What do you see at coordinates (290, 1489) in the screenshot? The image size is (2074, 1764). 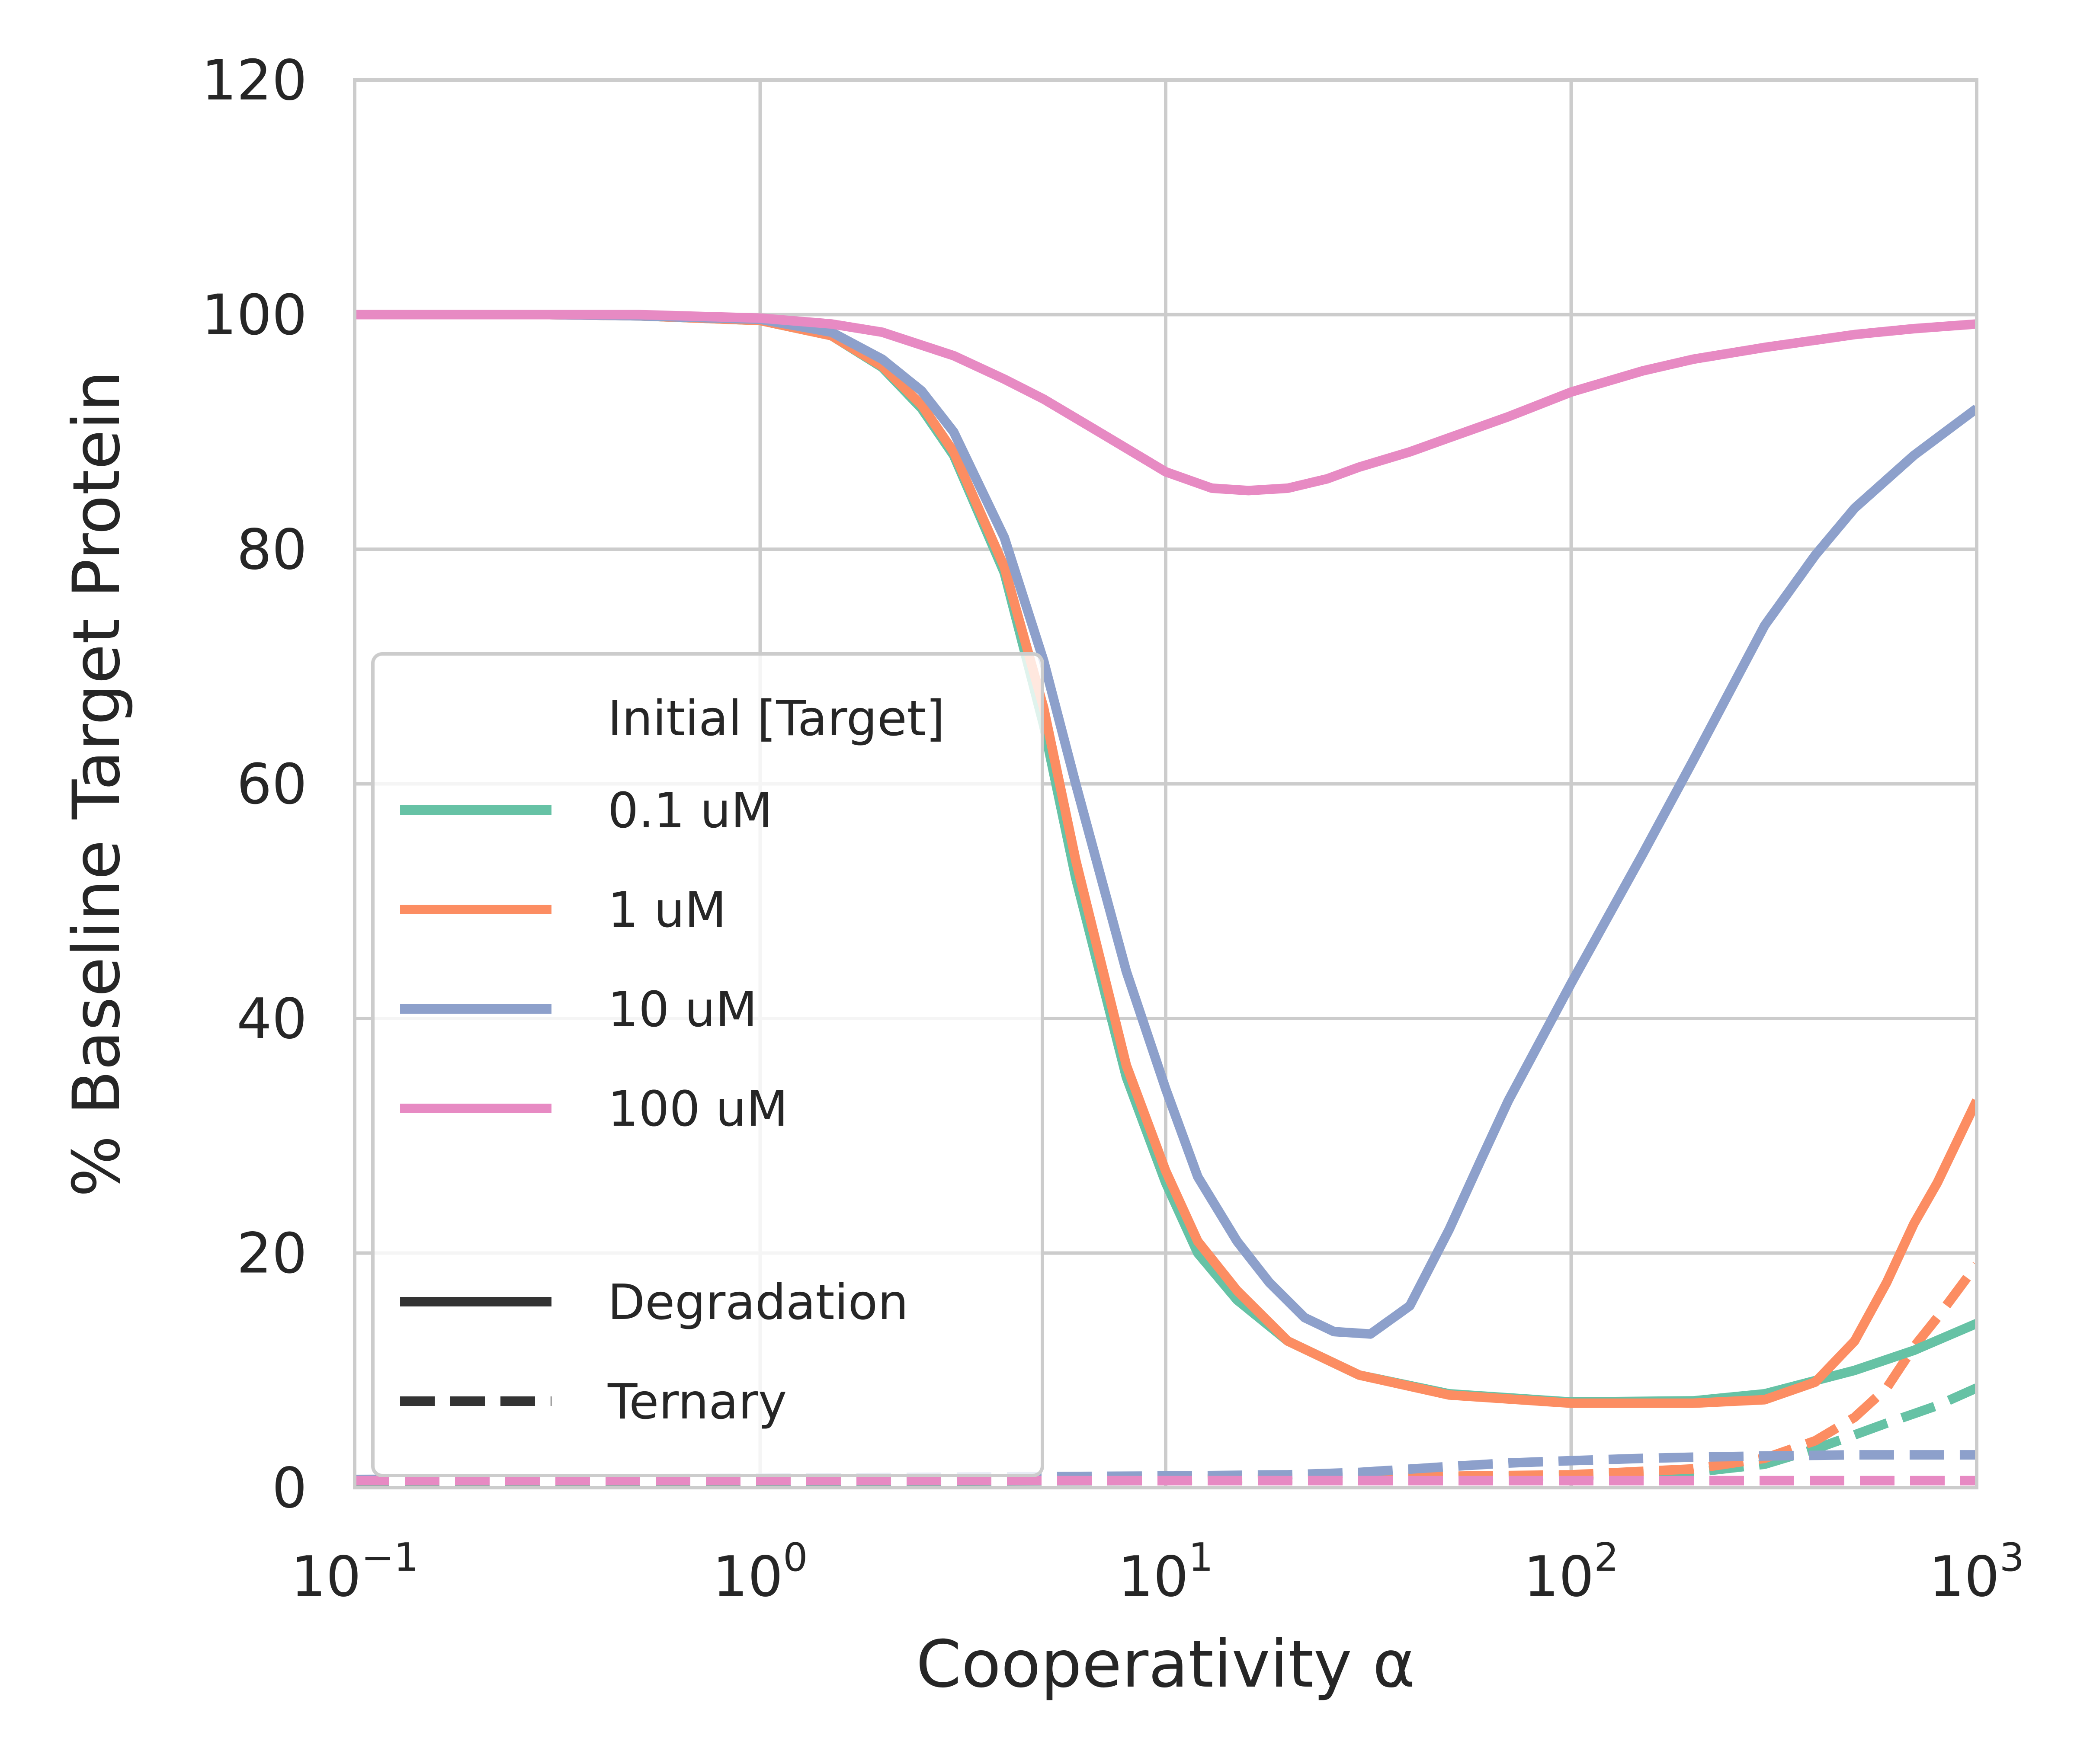 I see `y-tick-label: 0` at bounding box center [290, 1489].